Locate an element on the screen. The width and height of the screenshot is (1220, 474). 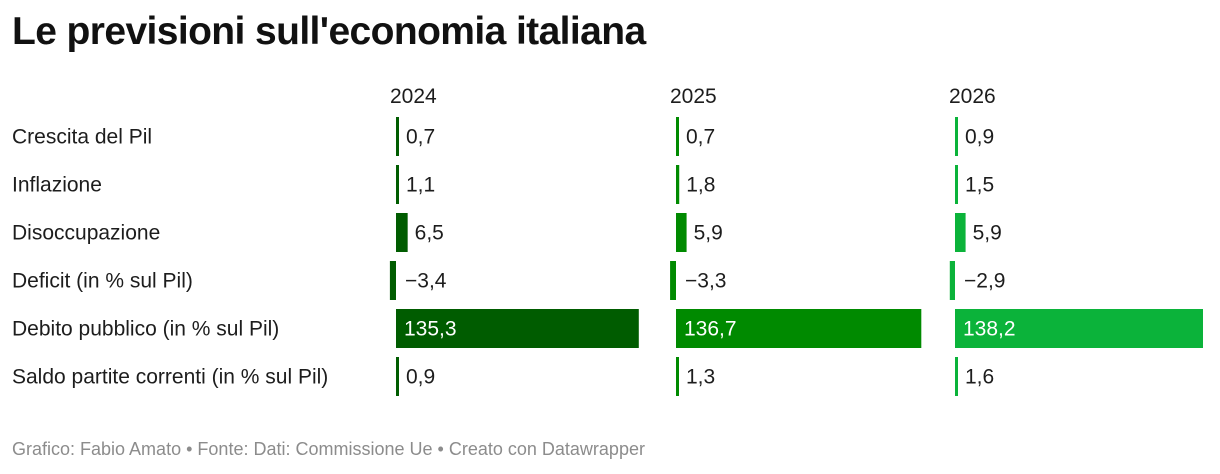
data-label: 1,5 is located at coordinates (979, 185).